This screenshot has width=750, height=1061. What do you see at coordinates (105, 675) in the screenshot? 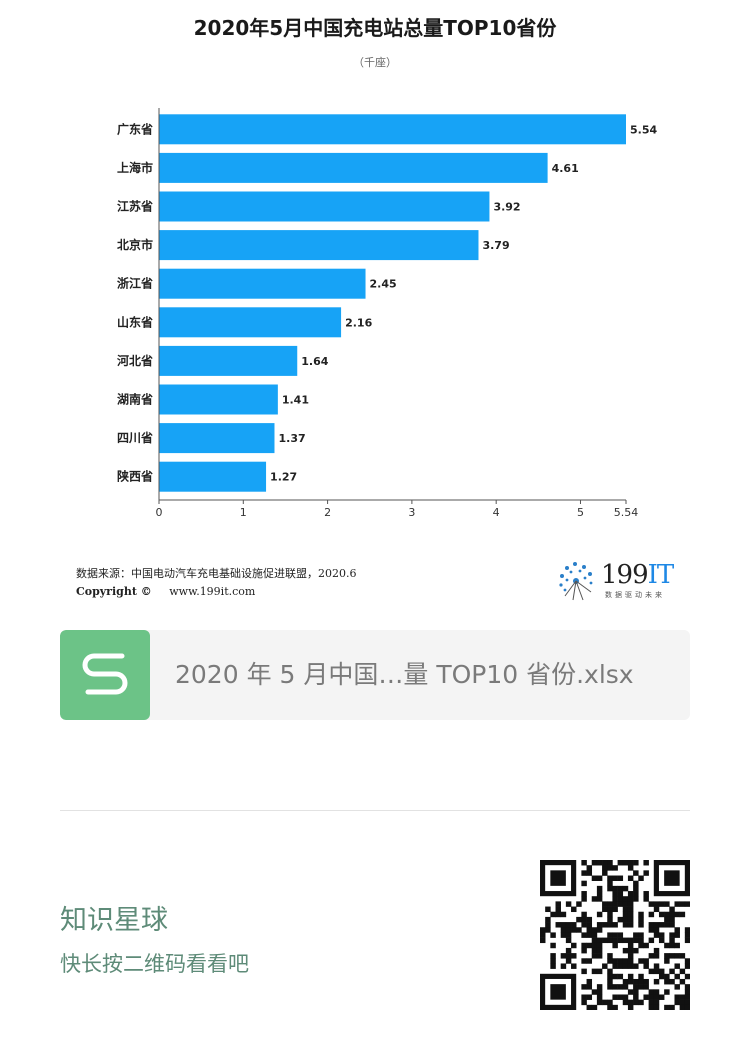
I see `s-file-icon` at bounding box center [105, 675].